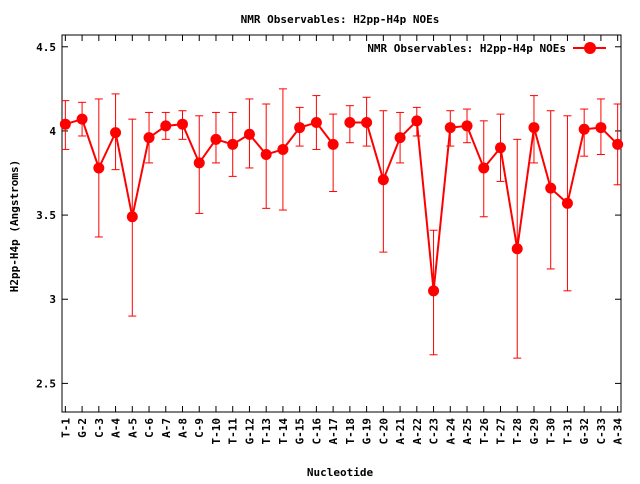  What do you see at coordinates (183, 428) in the screenshot?
I see `x-tick-label: A-8` at bounding box center [183, 428].